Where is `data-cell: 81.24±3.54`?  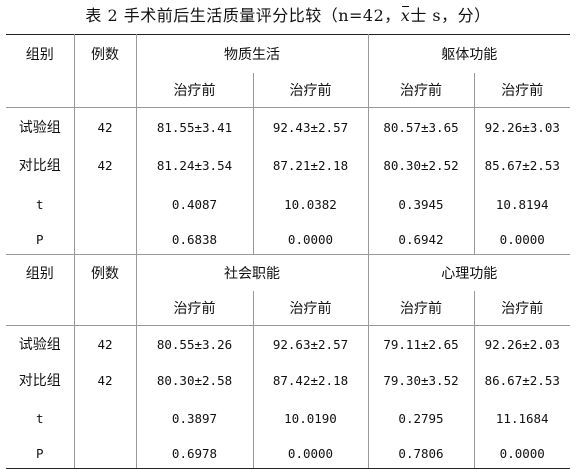 data-cell: 81.24±3.54 is located at coordinates (194, 165).